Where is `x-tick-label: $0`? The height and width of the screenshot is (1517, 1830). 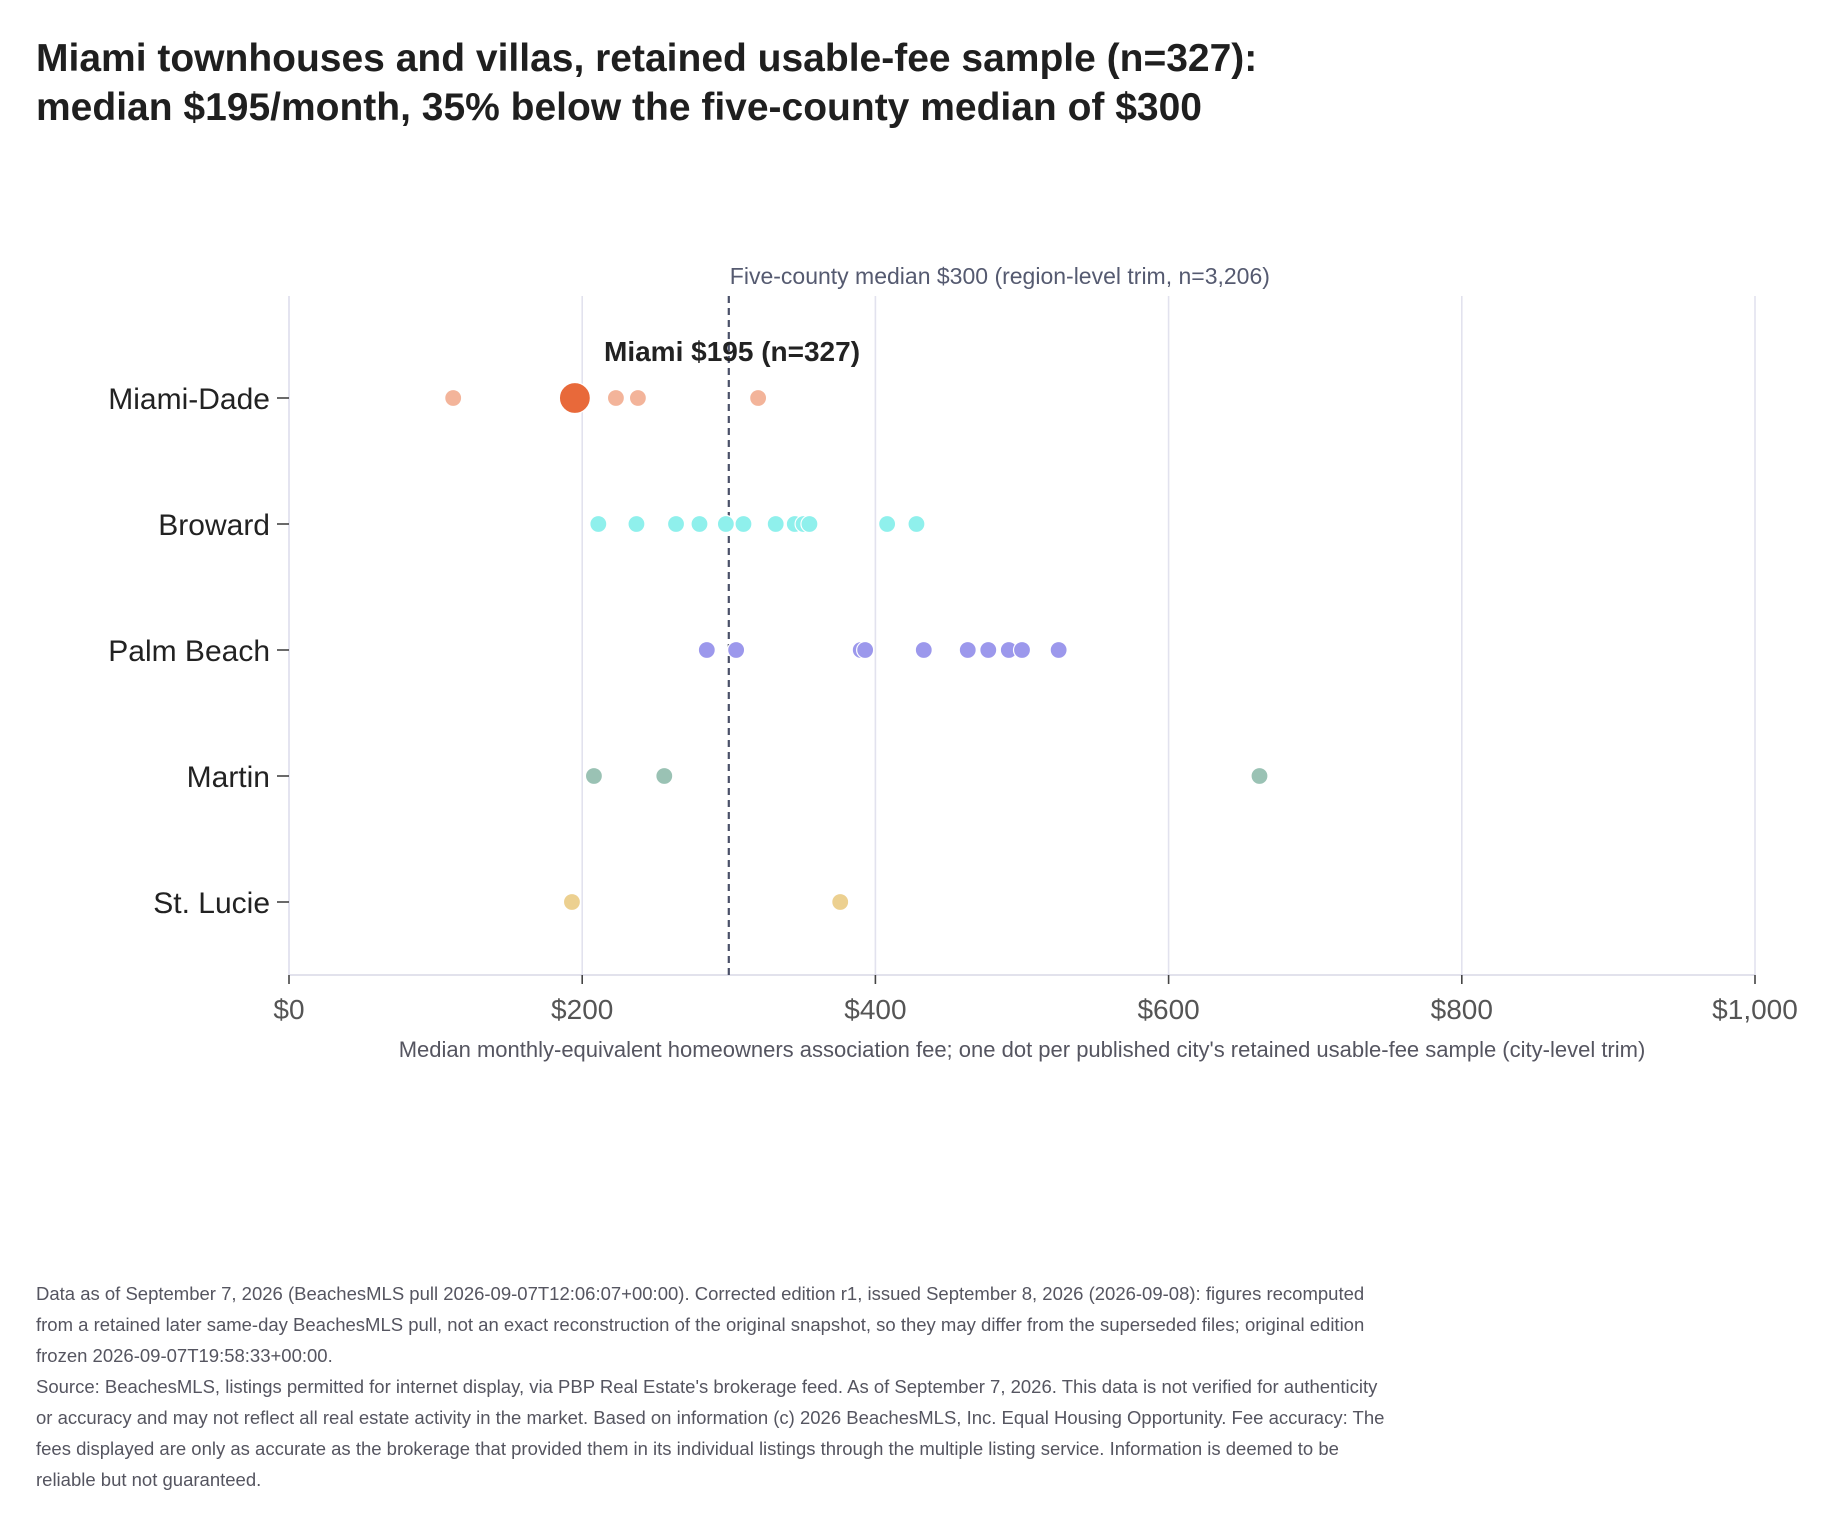 x-tick-label: $0 is located at coordinates (288, 1009).